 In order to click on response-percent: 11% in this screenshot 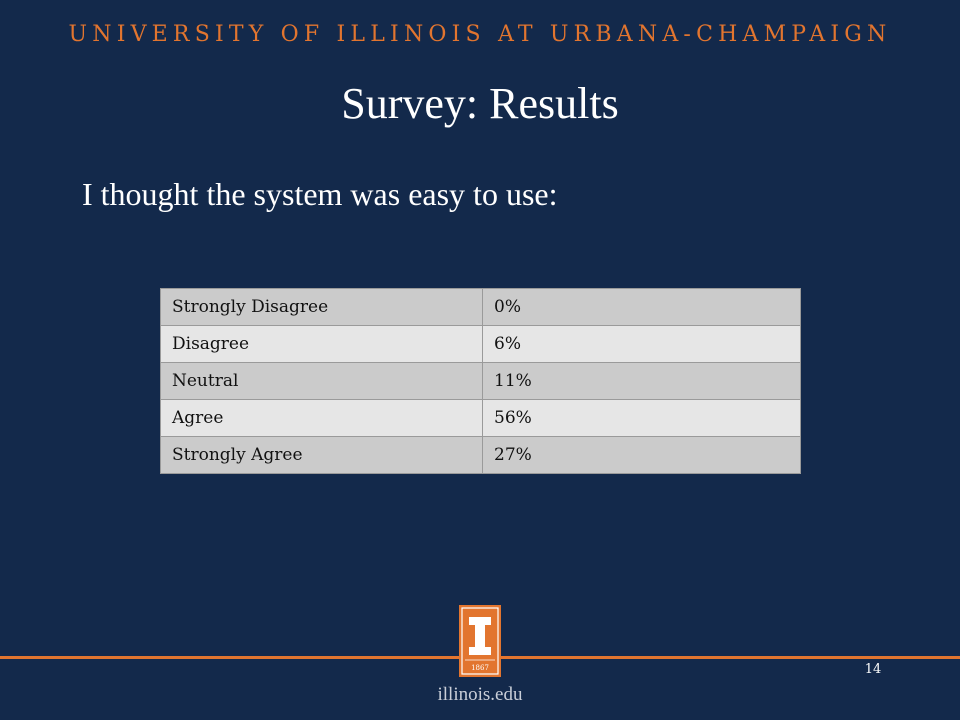, I will do `click(641, 381)`.